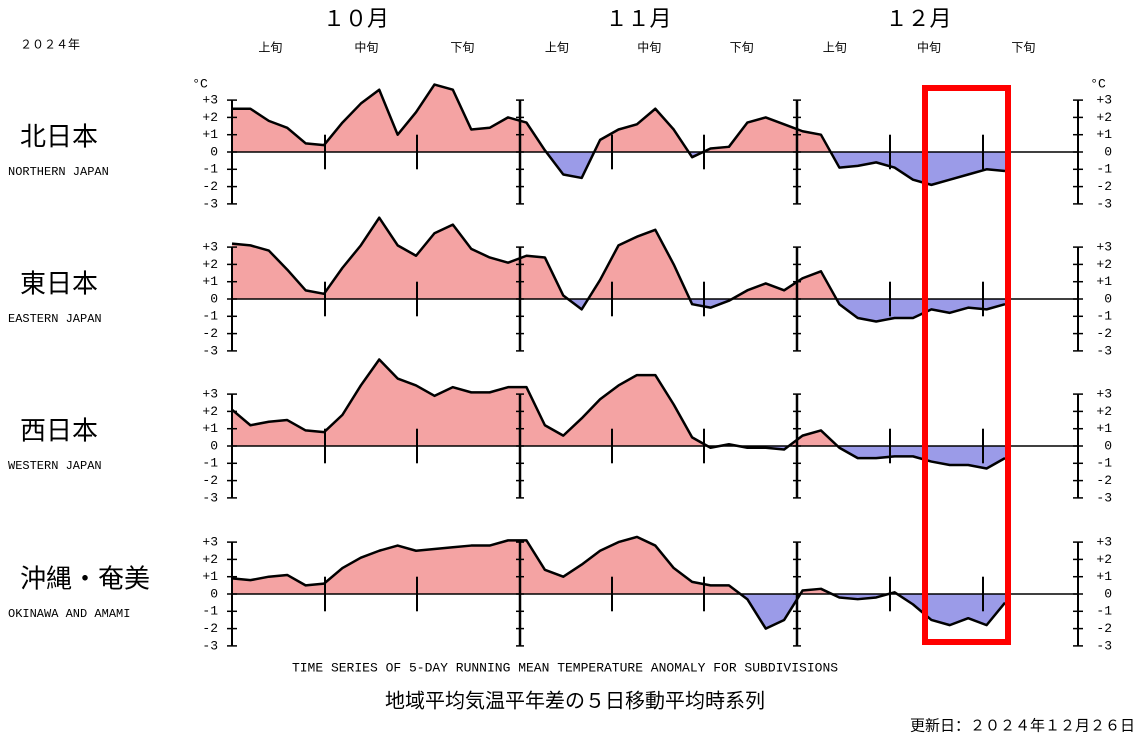 Image resolution: width=1139 pixels, height=736 pixels. I want to click on region-subtitle: EASTERN JAPAN, so click(55, 319).